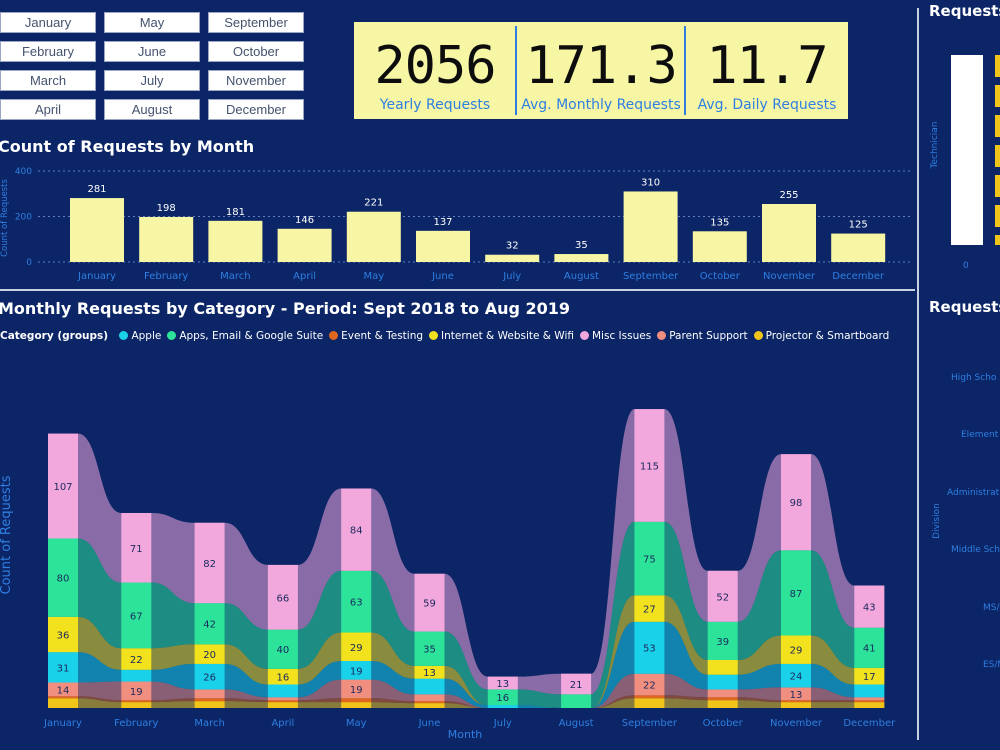  I want to click on month-slicer-button: January, so click(48, 22).